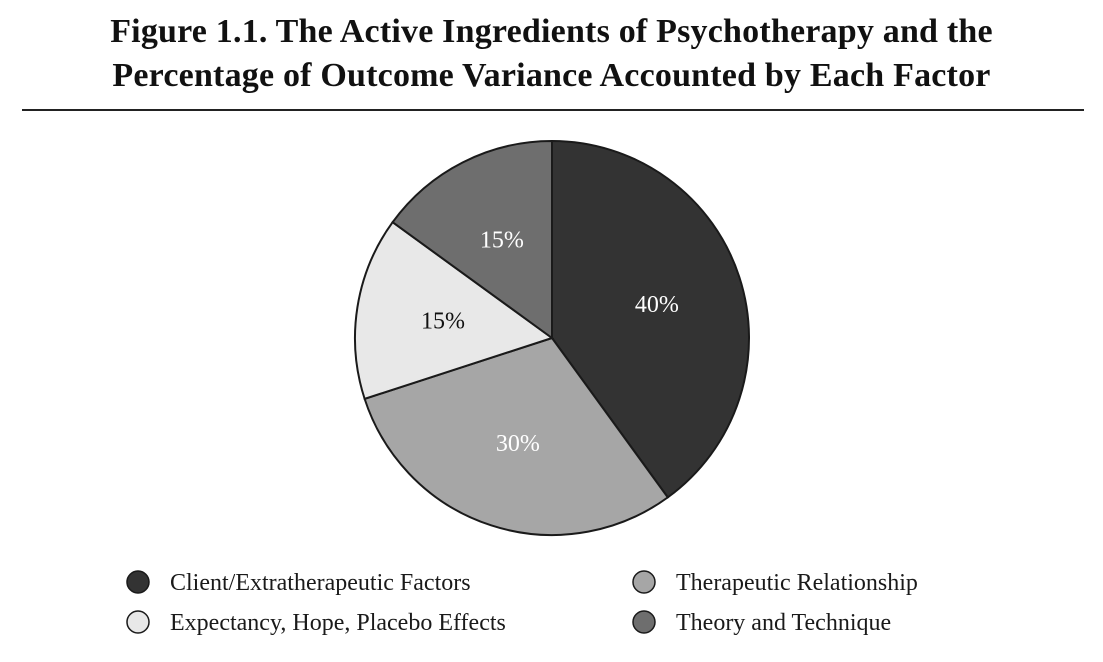  I want to click on pie-slice-expectancy-hope-placebo-effects, so click(454, 310).